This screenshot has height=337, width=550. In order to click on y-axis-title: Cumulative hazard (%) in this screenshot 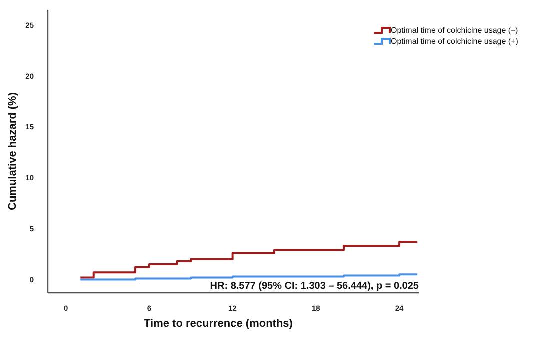, I will do `click(13, 151)`.